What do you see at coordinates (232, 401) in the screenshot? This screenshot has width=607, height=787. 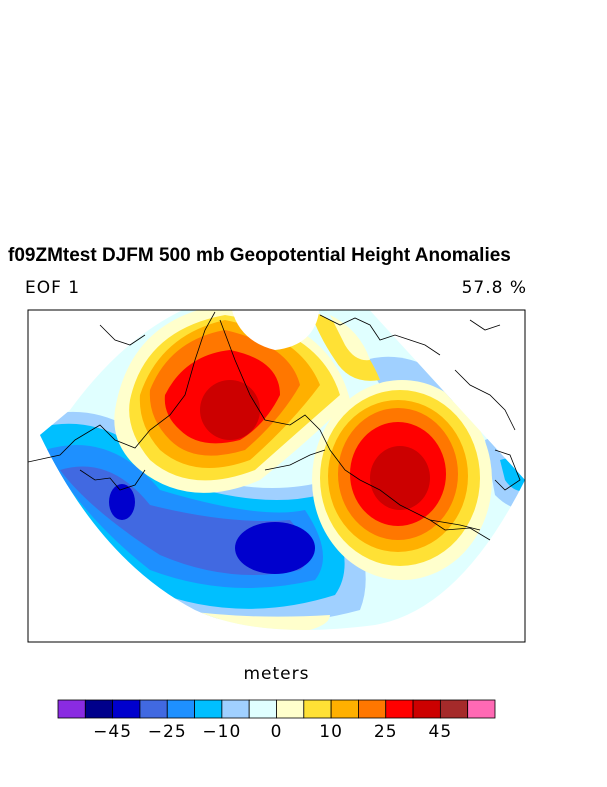 I see `positive-anomaly-west` at bounding box center [232, 401].